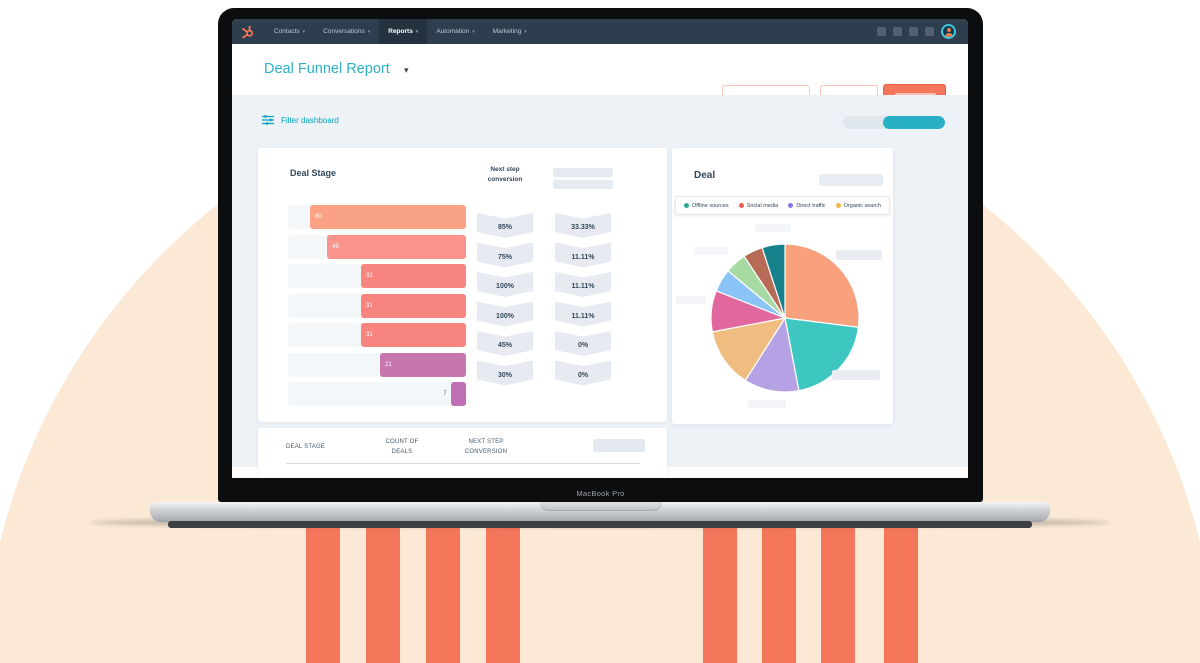  What do you see at coordinates (423, 364) in the screenshot?
I see `funnel-bar: 21` at bounding box center [423, 364].